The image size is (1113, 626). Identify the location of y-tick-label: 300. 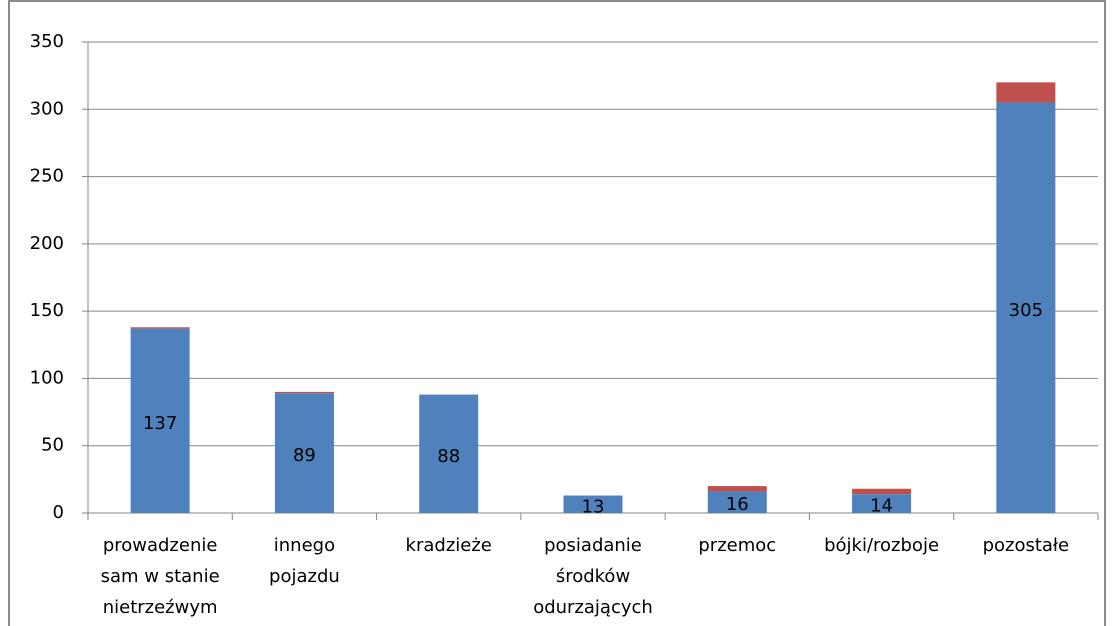
(47, 108).